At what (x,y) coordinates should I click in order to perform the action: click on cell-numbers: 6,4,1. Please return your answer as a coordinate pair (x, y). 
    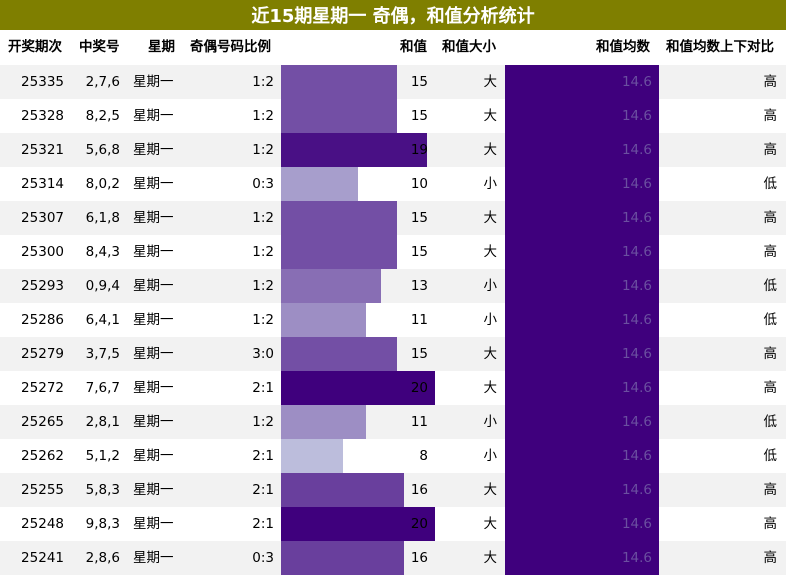
    Looking at the image, I should click on (102, 320).